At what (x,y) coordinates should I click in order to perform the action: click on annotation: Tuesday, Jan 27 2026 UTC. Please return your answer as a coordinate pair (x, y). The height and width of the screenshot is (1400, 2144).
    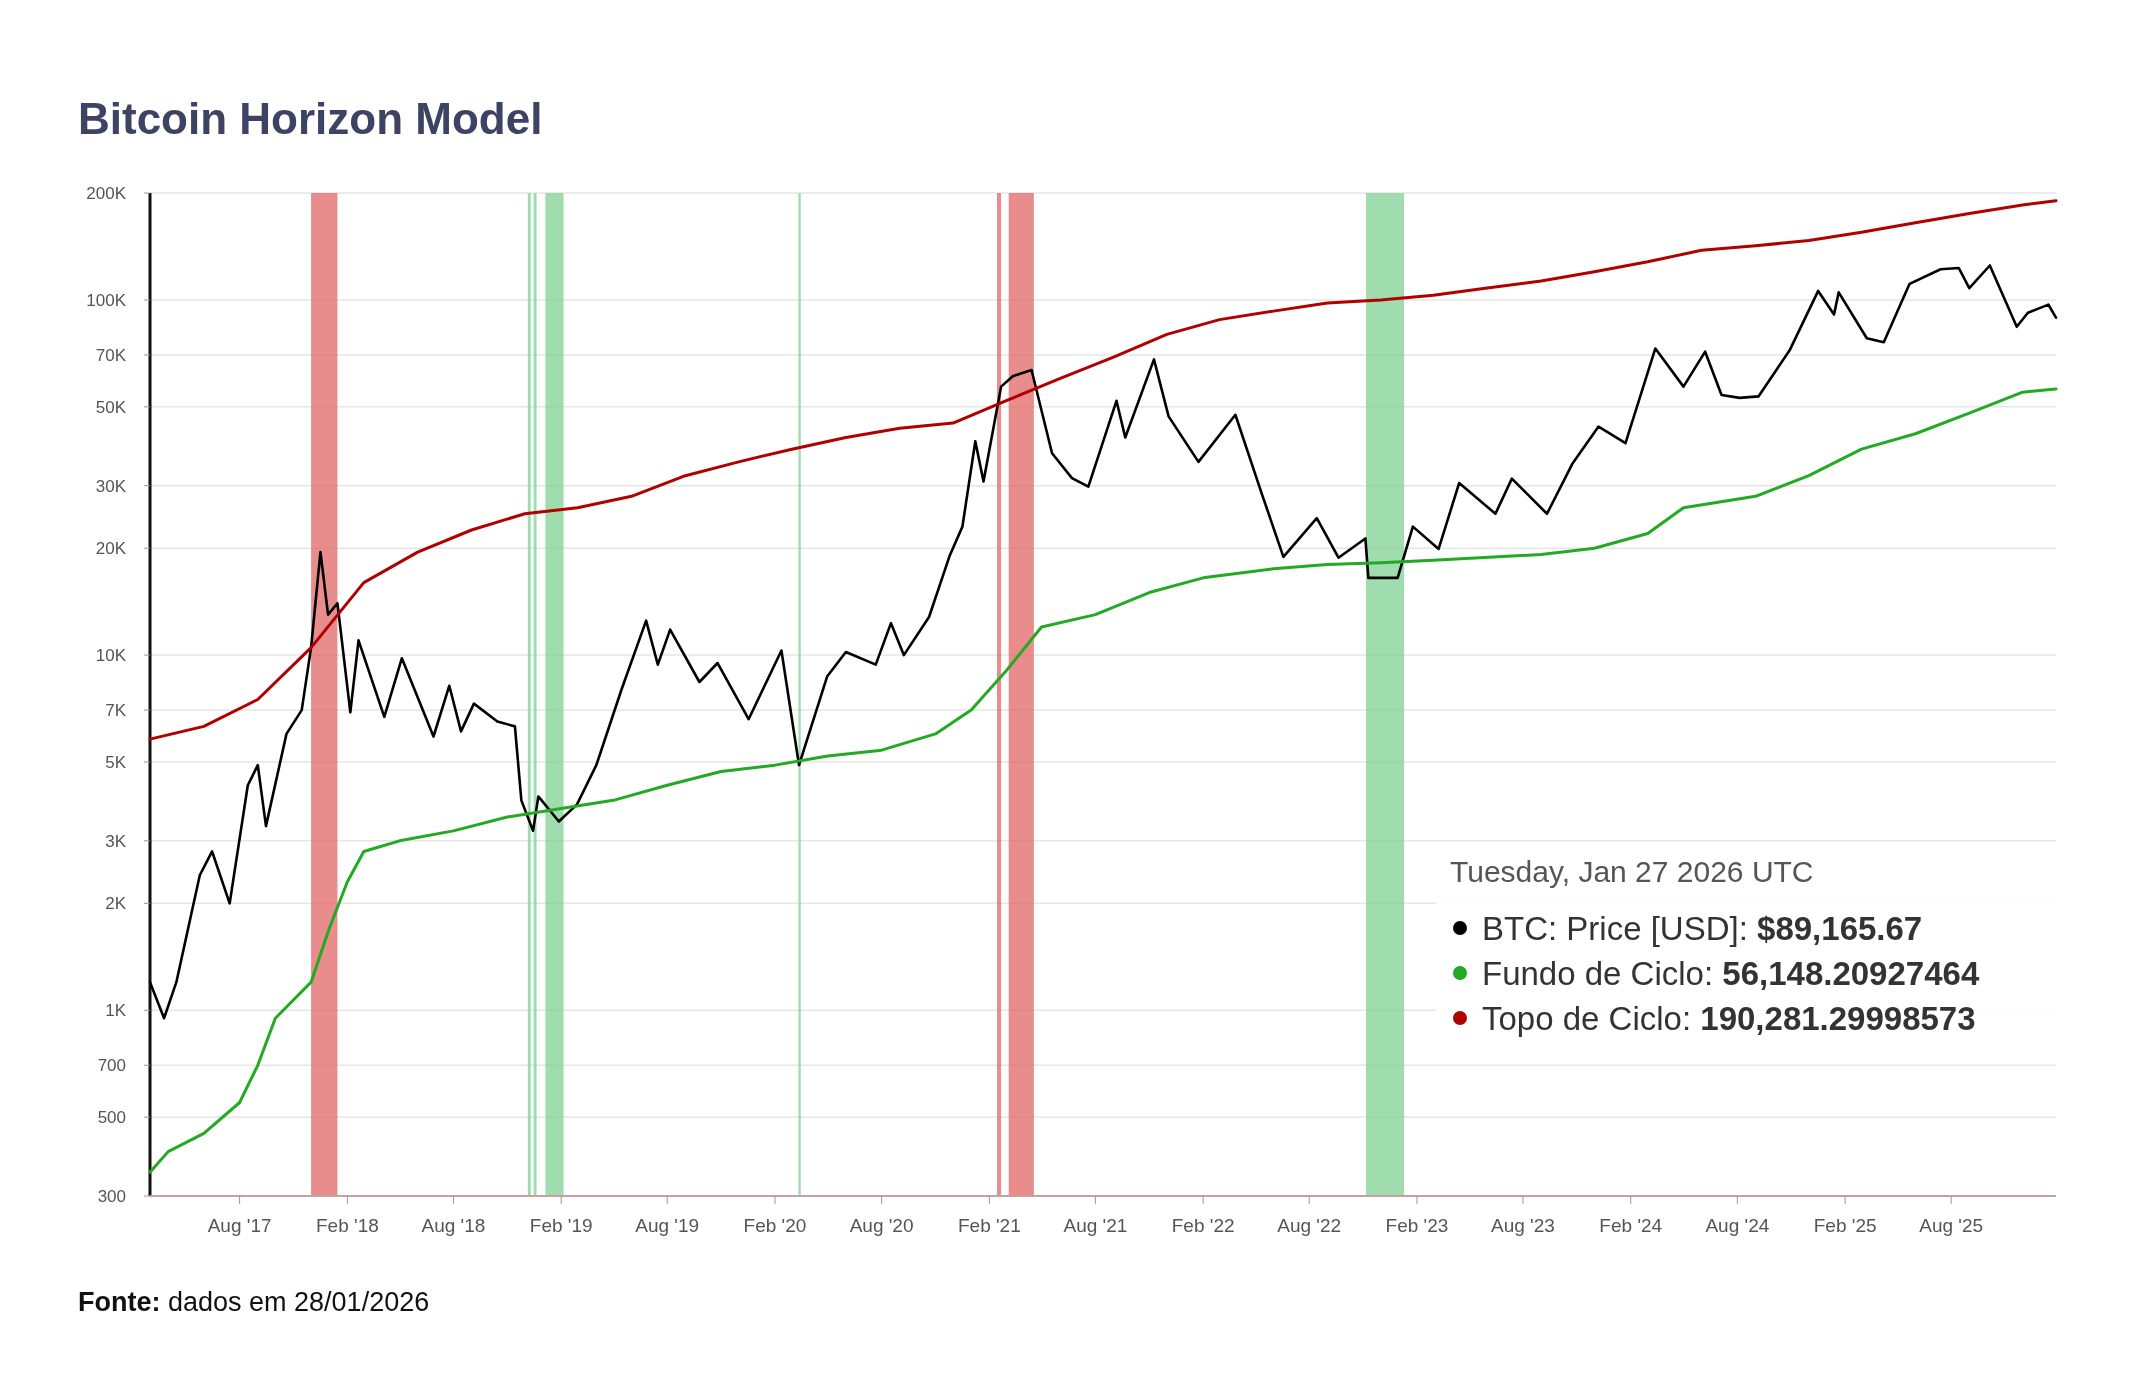
    Looking at the image, I should click on (1632, 871).